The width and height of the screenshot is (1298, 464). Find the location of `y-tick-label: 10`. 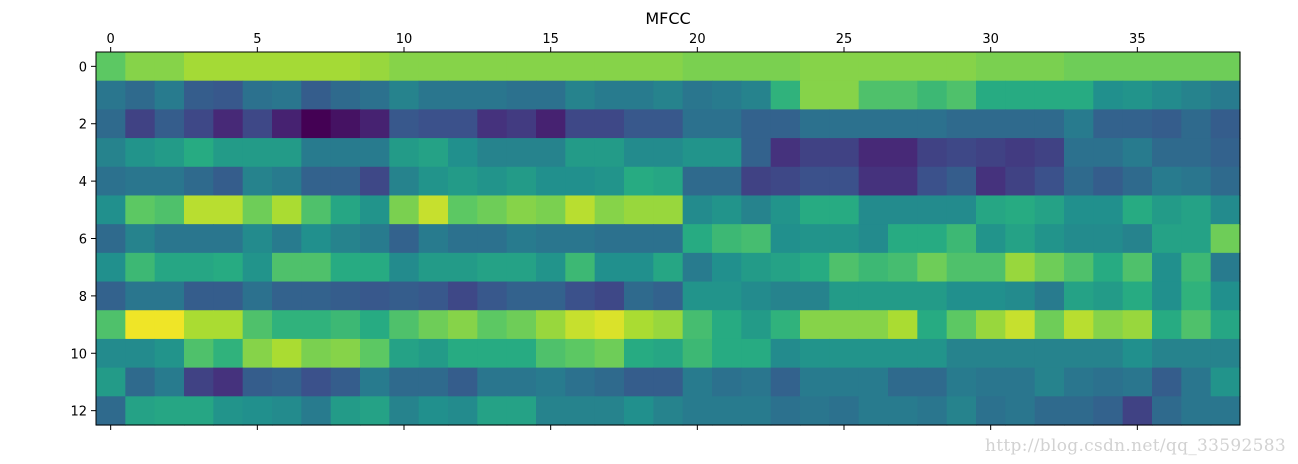

y-tick-label: 10 is located at coordinates (78, 354).